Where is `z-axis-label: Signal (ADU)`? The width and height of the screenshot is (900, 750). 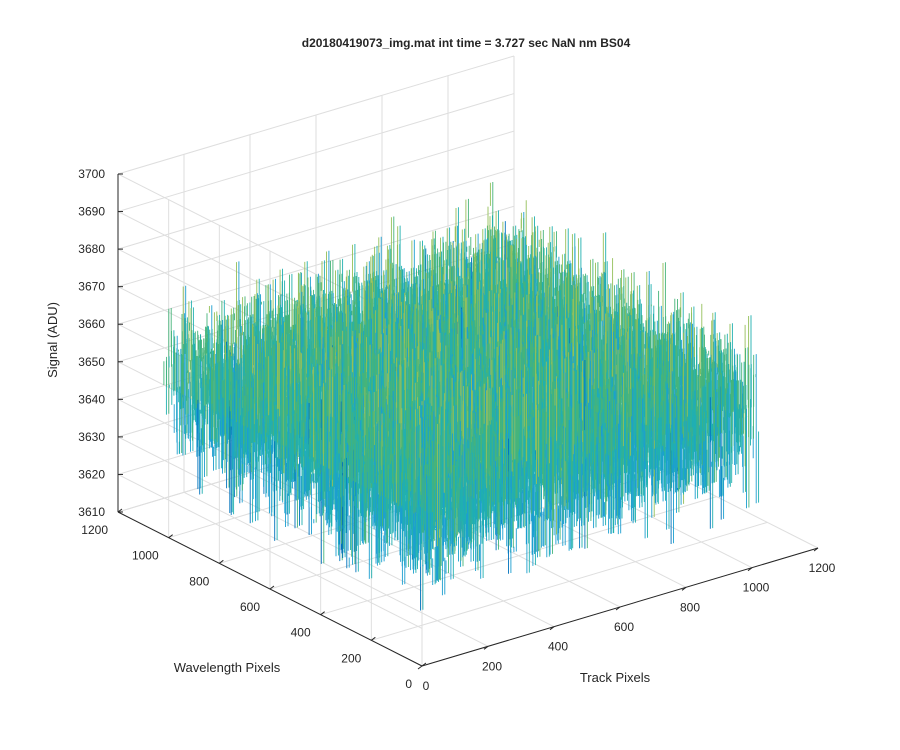
z-axis-label: Signal (ADU) is located at coordinates (52, 340).